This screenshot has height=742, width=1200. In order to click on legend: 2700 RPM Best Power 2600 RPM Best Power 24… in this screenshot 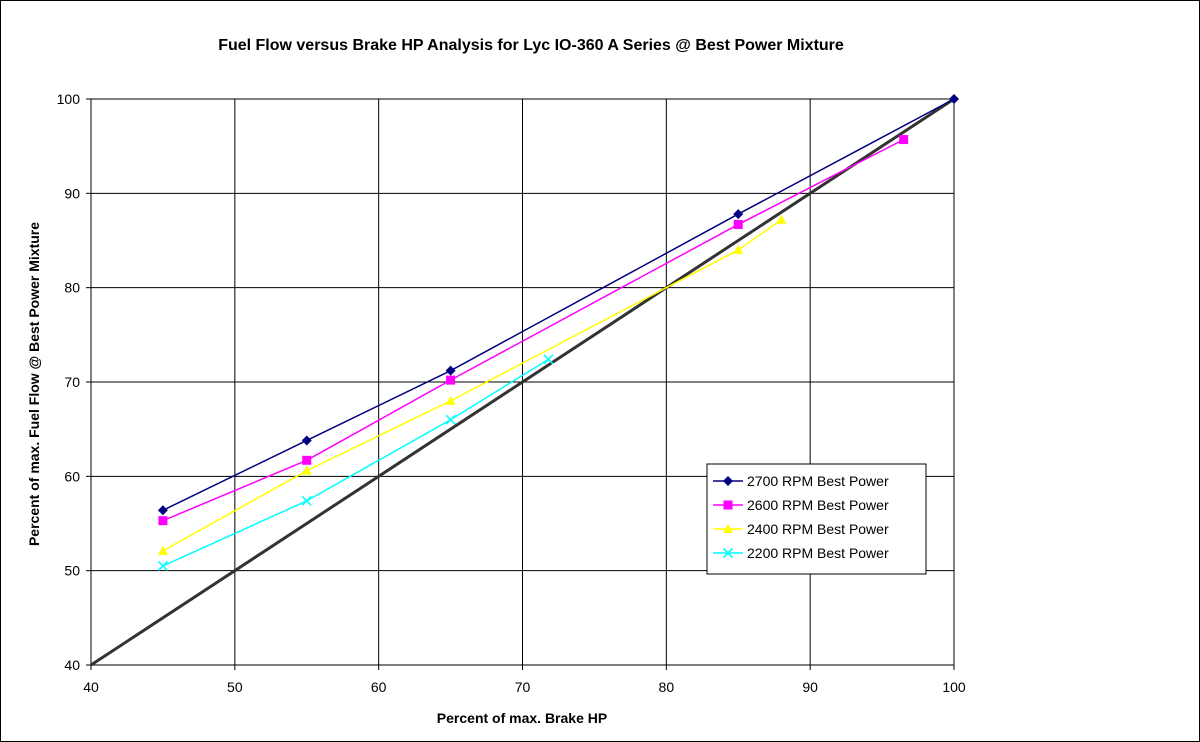, I will do `click(816, 519)`.